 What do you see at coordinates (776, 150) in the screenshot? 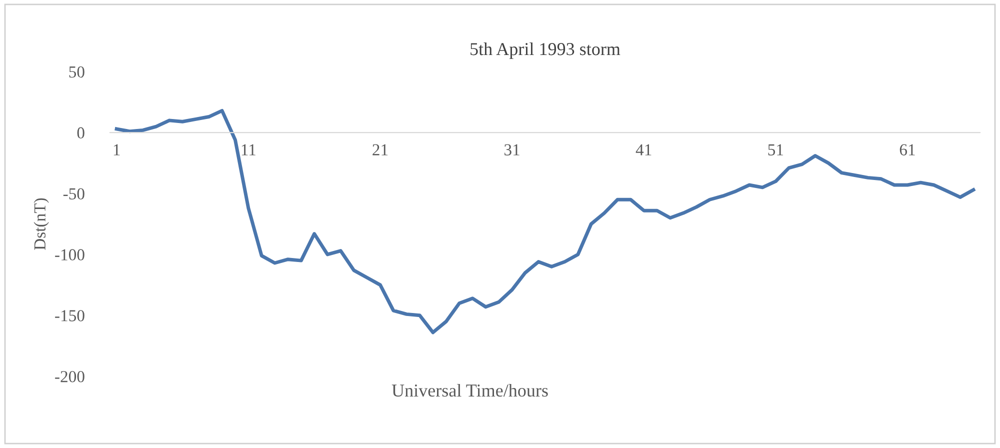
I see `x-tick-label: 51` at bounding box center [776, 150].